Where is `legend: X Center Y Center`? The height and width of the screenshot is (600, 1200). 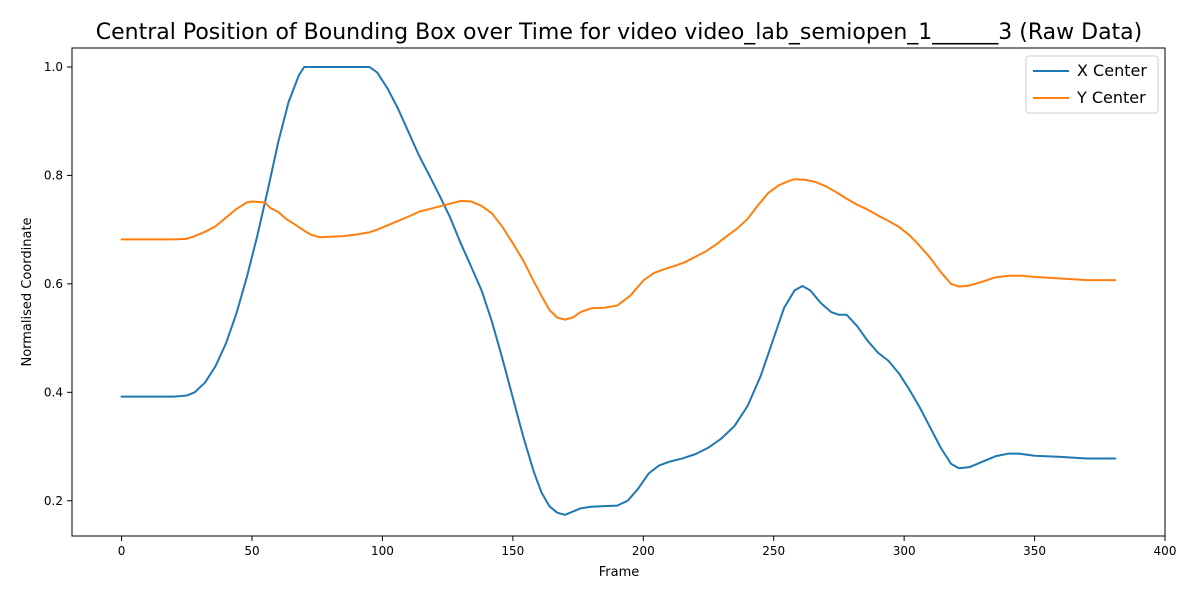 legend: X Center Y Center is located at coordinates (1092, 84).